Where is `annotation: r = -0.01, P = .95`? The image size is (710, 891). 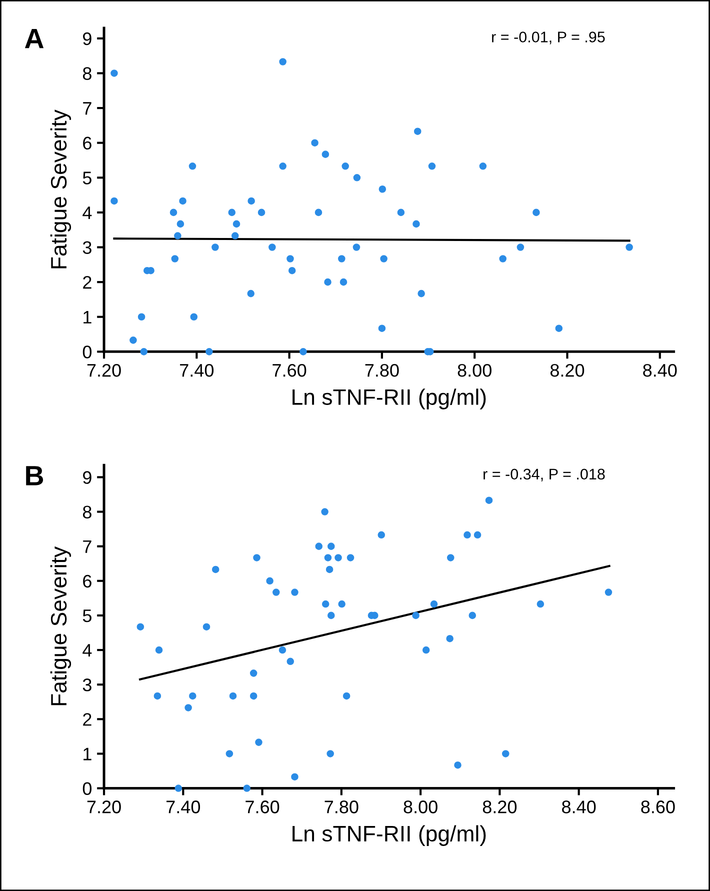
annotation: r = -0.01, P = .95 is located at coordinates (548, 38).